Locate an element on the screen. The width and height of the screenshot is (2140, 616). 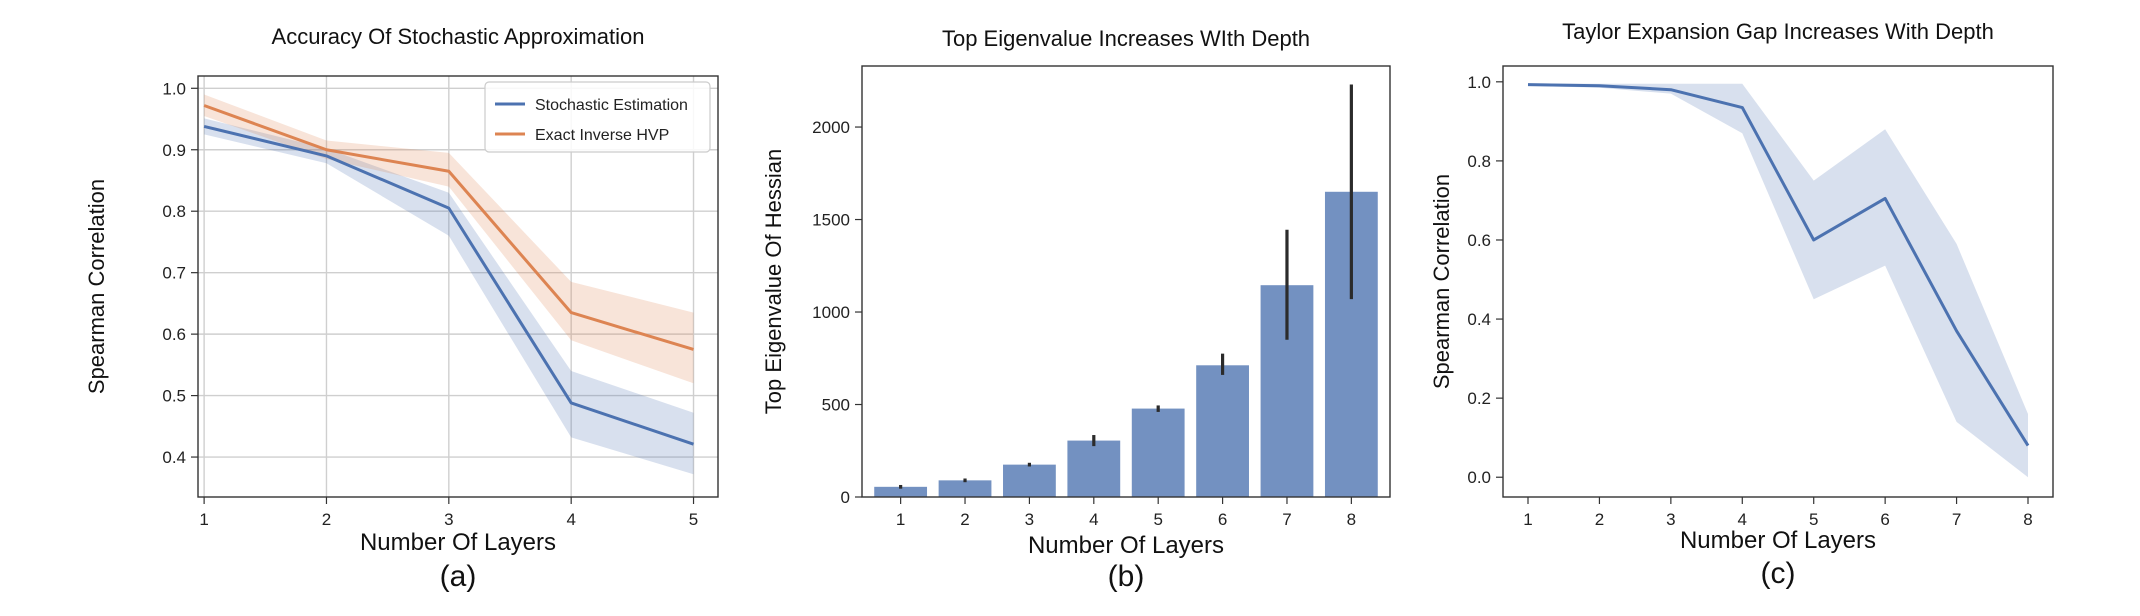
y-tick-label: 0.9 is located at coordinates (174, 150).